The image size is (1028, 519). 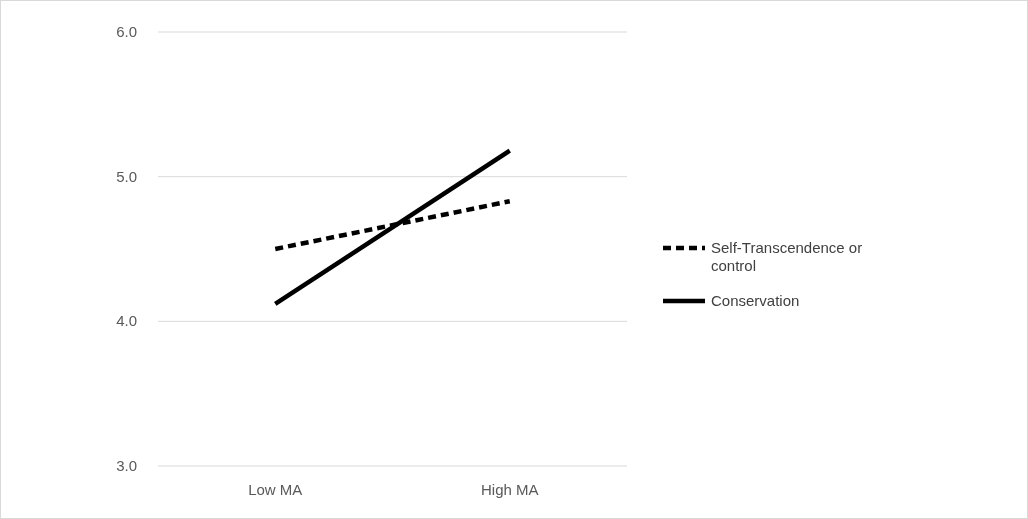 I want to click on y-tick-label: 6.0, so click(x=126, y=31).